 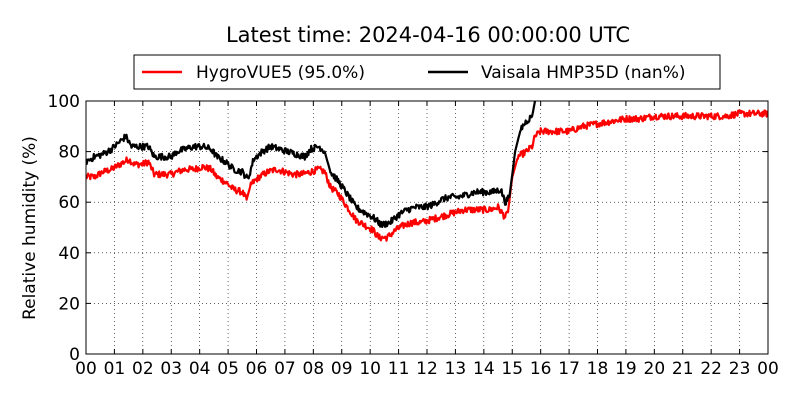 I want to click on x-tick-label: 02, so click(x=143, y=369).